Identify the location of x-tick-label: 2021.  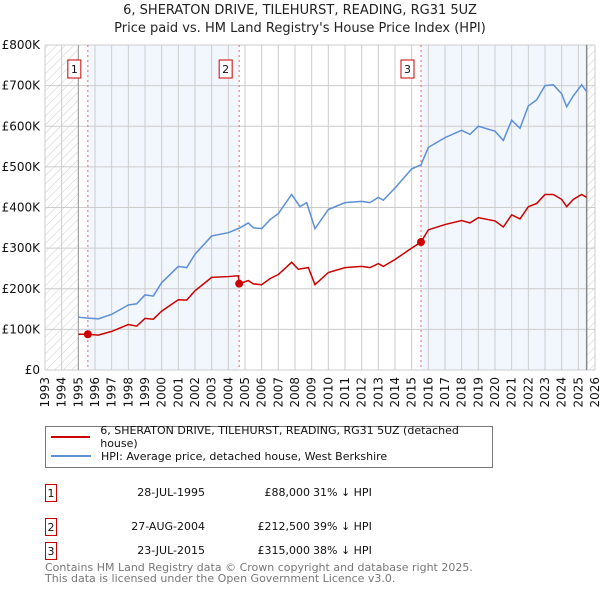
(512, 392).